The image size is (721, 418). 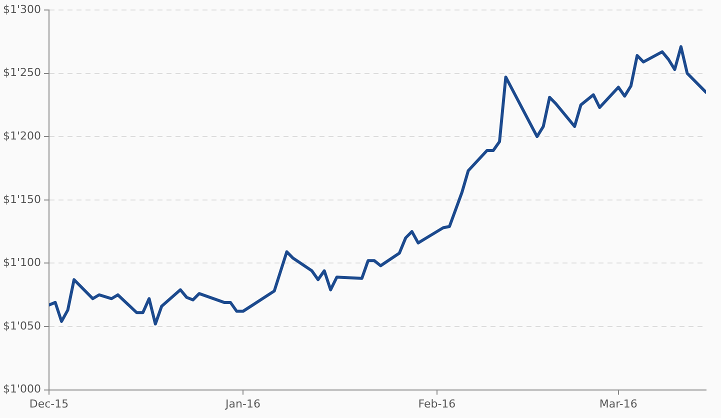 What do you see at coordinates (22, 199) in the screenshot?
I see `y-tick-label: $1'150` at bounding box center [22, 199].